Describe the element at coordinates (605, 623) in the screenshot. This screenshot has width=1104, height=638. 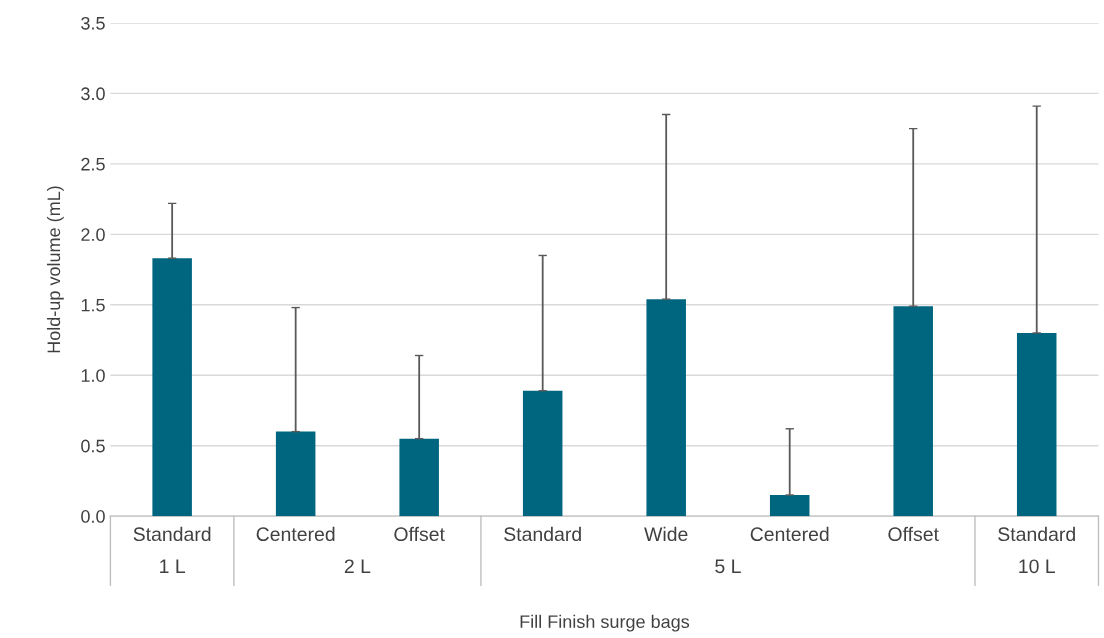
I see `x-axis-title: Fill Finish surge bags` at that location.